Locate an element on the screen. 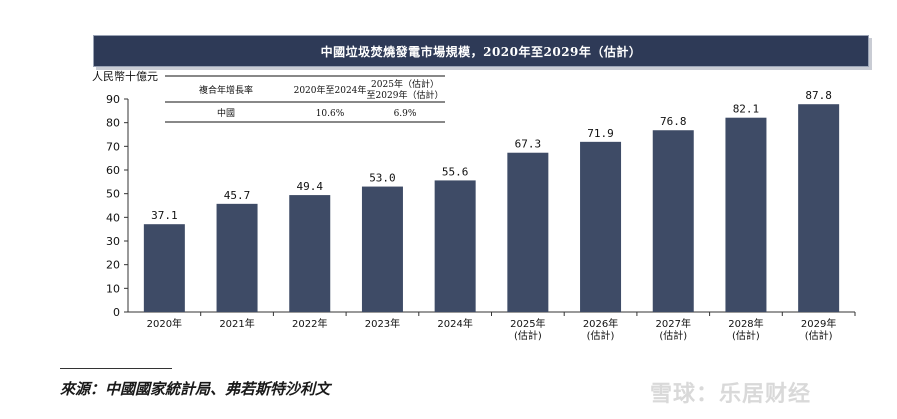  table-header-period2-line2: 至2029年（估計） is located at coordinates (405, 95).